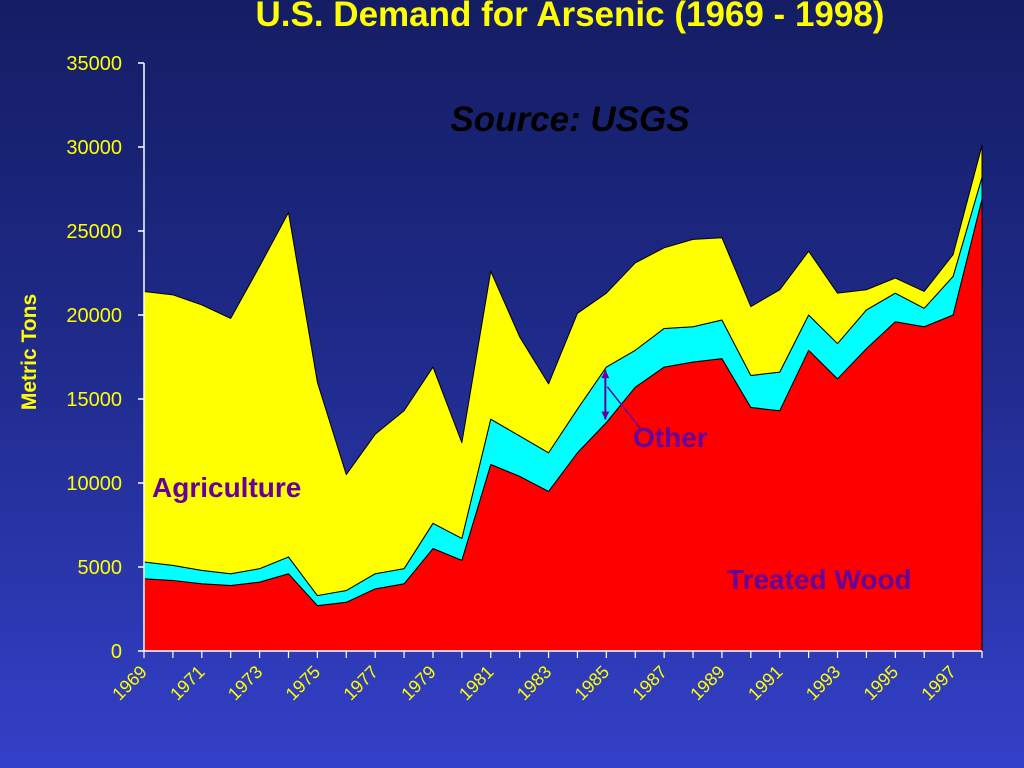  What do you see at coordinates (227, 487) in the screenshot?
I see `annotation-agriculture: Agriculture` at bounding box center [227, 487].